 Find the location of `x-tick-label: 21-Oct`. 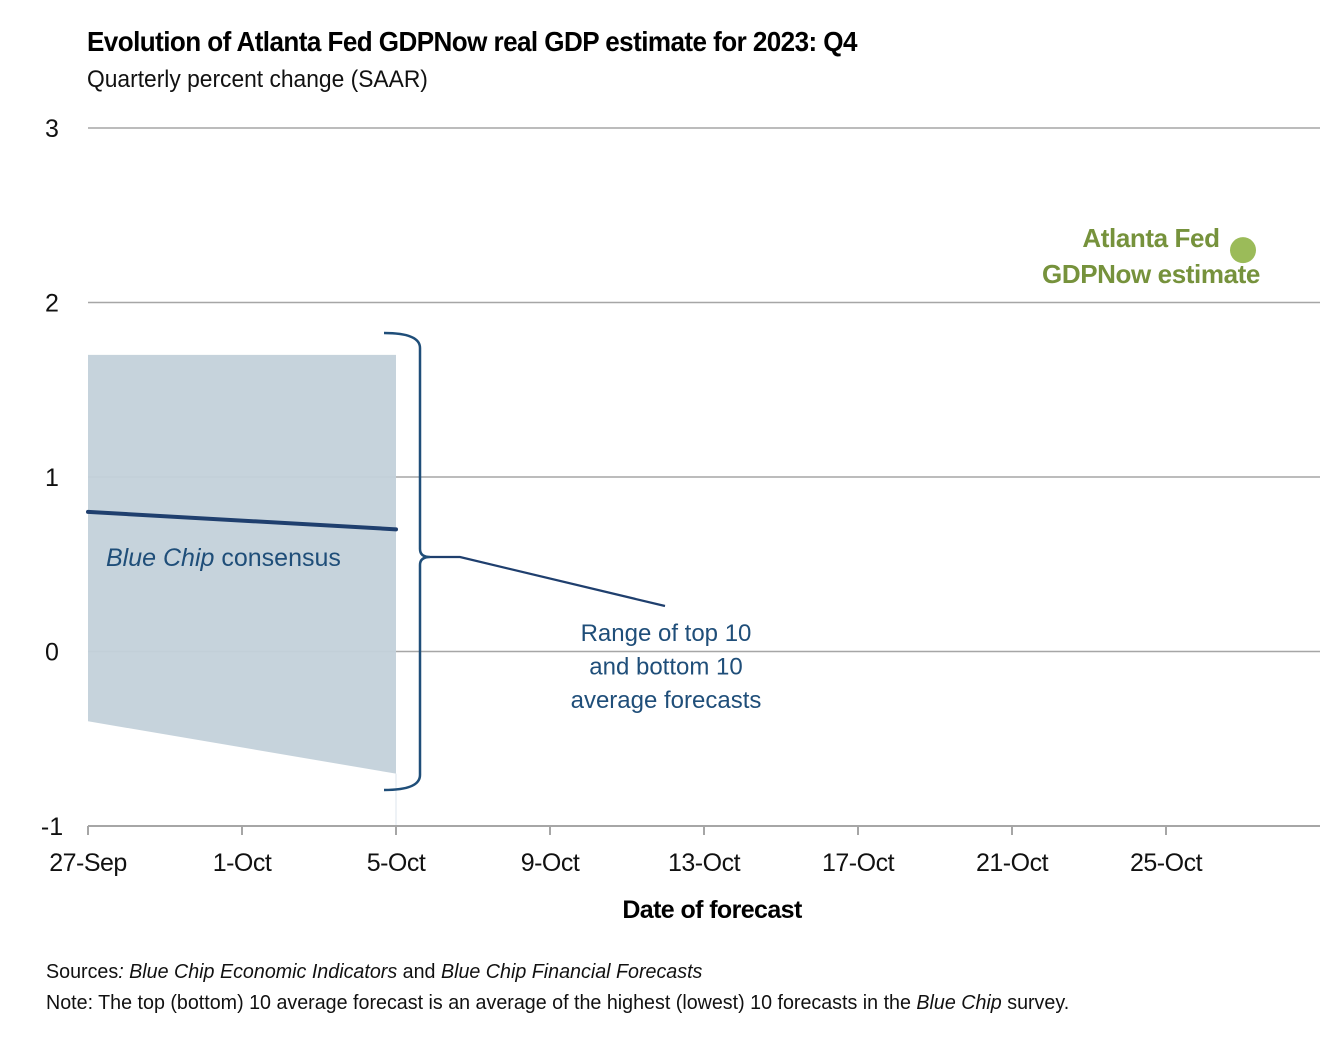

x-tick-label: 21-Oct is located at coordinates (1012, 863).